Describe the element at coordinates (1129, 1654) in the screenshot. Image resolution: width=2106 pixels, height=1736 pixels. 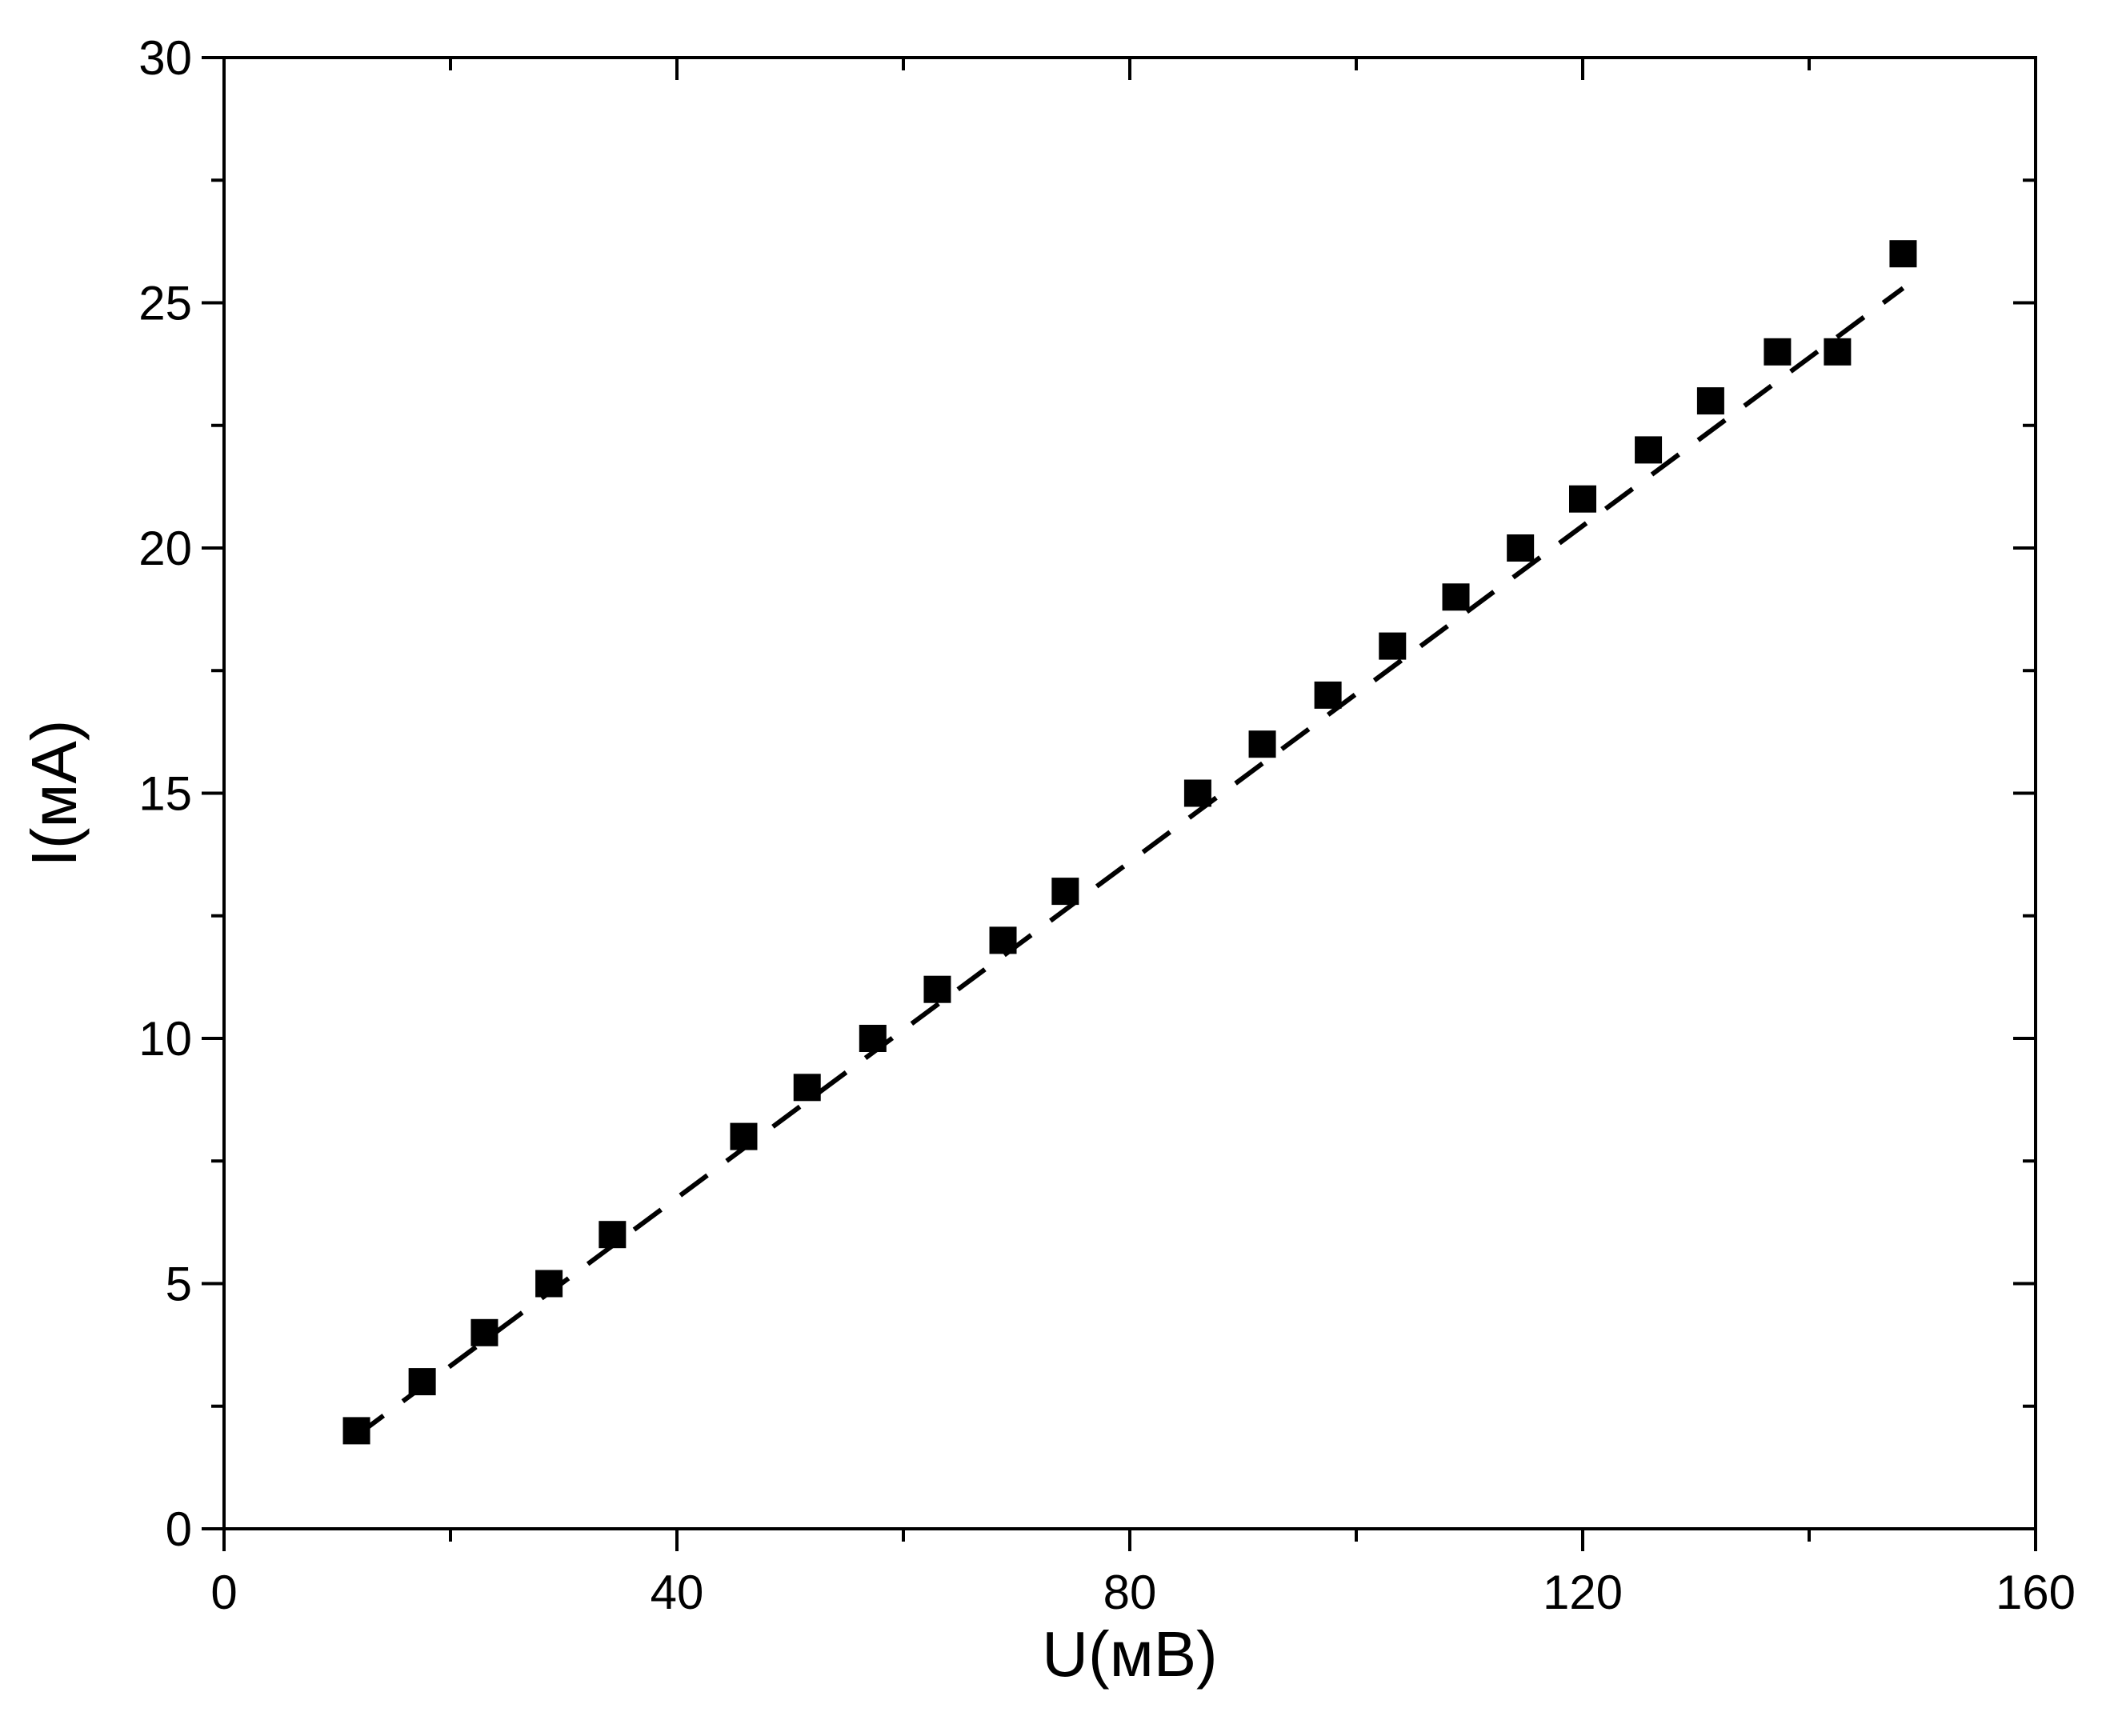
I see `x-axis-title: U(мВ)` at that location.